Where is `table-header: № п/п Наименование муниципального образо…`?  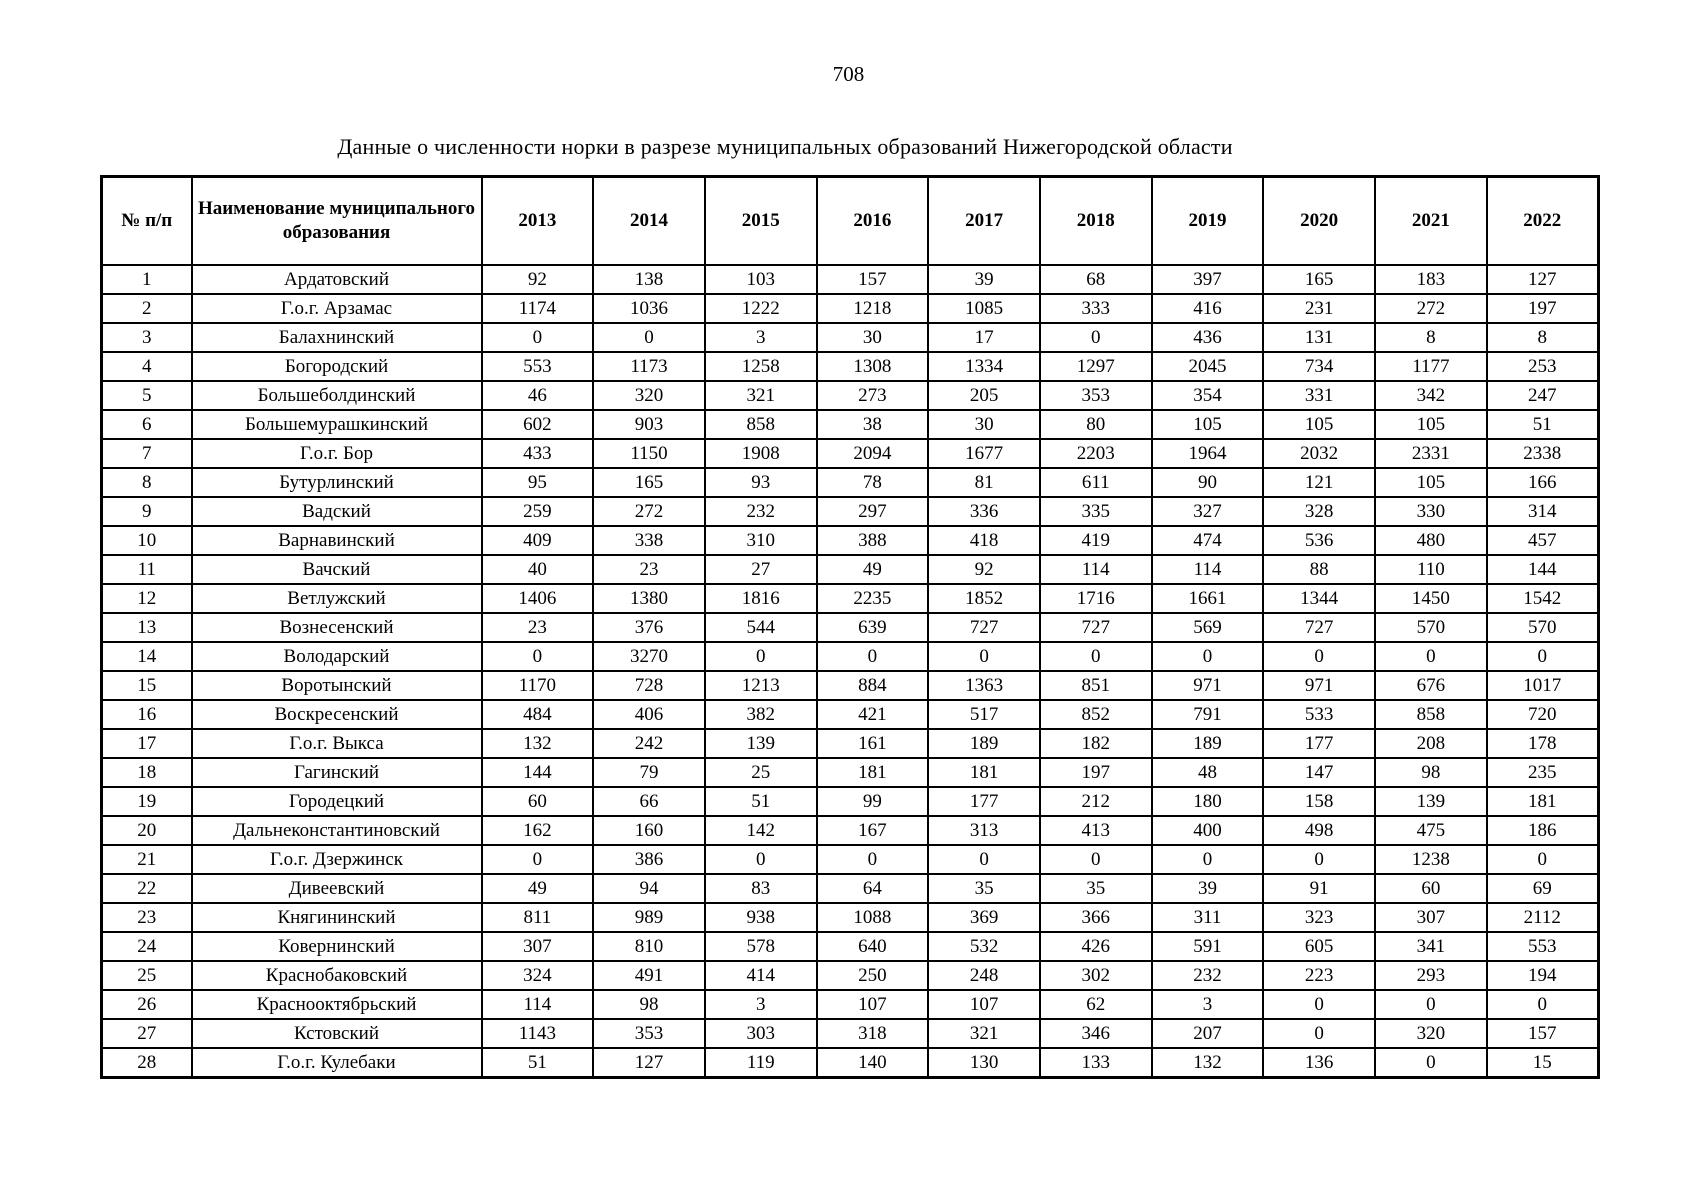
table-header: № п/п Наименование муниципального образо… is located at coordinates (850, 220).